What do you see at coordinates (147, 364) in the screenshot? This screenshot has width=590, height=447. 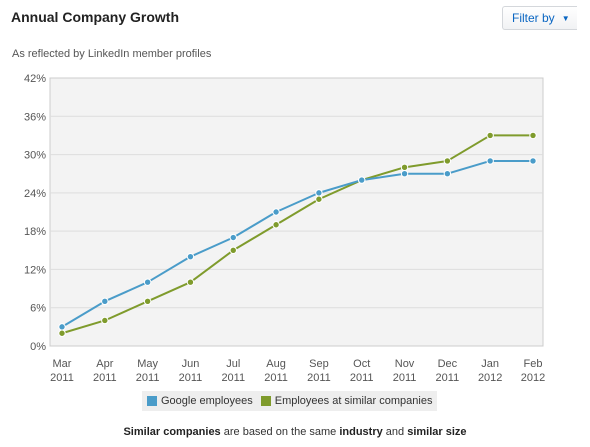 I see `x-tick-label-month: May` at bounding box center [147, 364].